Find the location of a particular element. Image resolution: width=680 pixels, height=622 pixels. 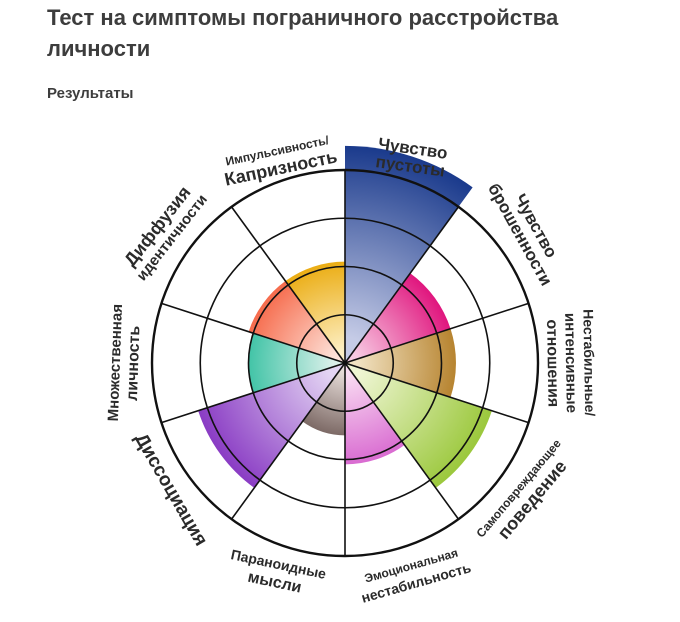

sector-label-line: отношения is located at coordinates (552, 363).